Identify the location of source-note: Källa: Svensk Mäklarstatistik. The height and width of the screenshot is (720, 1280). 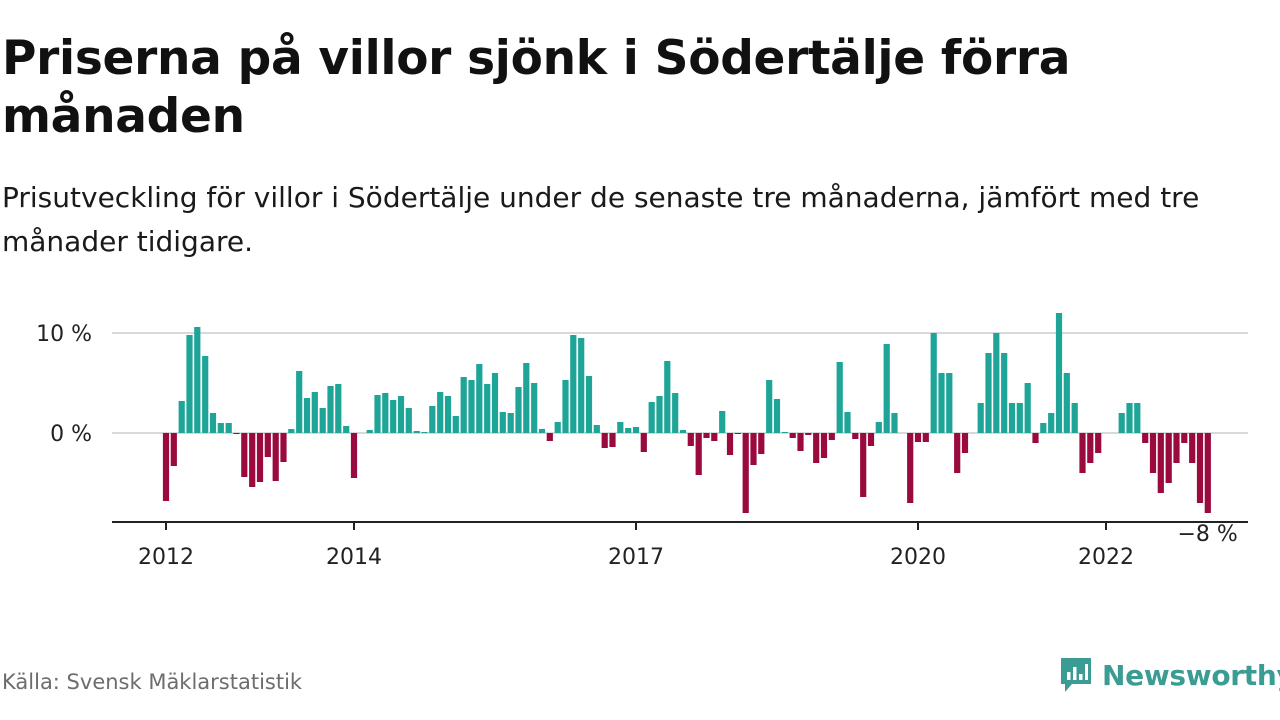
(152, 682).